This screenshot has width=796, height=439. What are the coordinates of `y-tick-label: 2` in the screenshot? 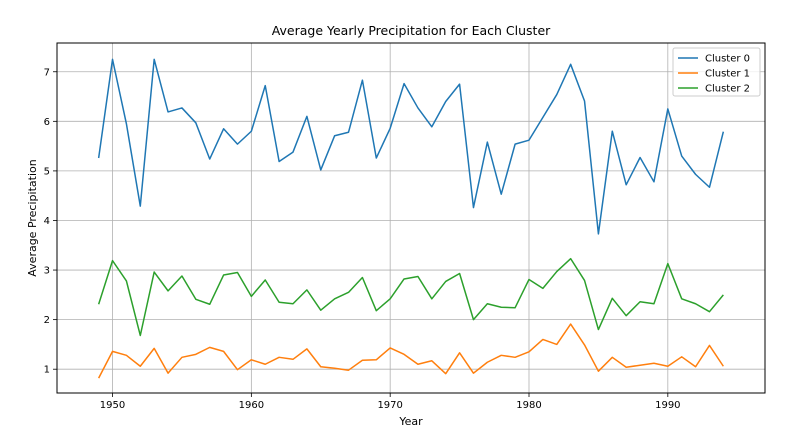 It's located at (47, 320).